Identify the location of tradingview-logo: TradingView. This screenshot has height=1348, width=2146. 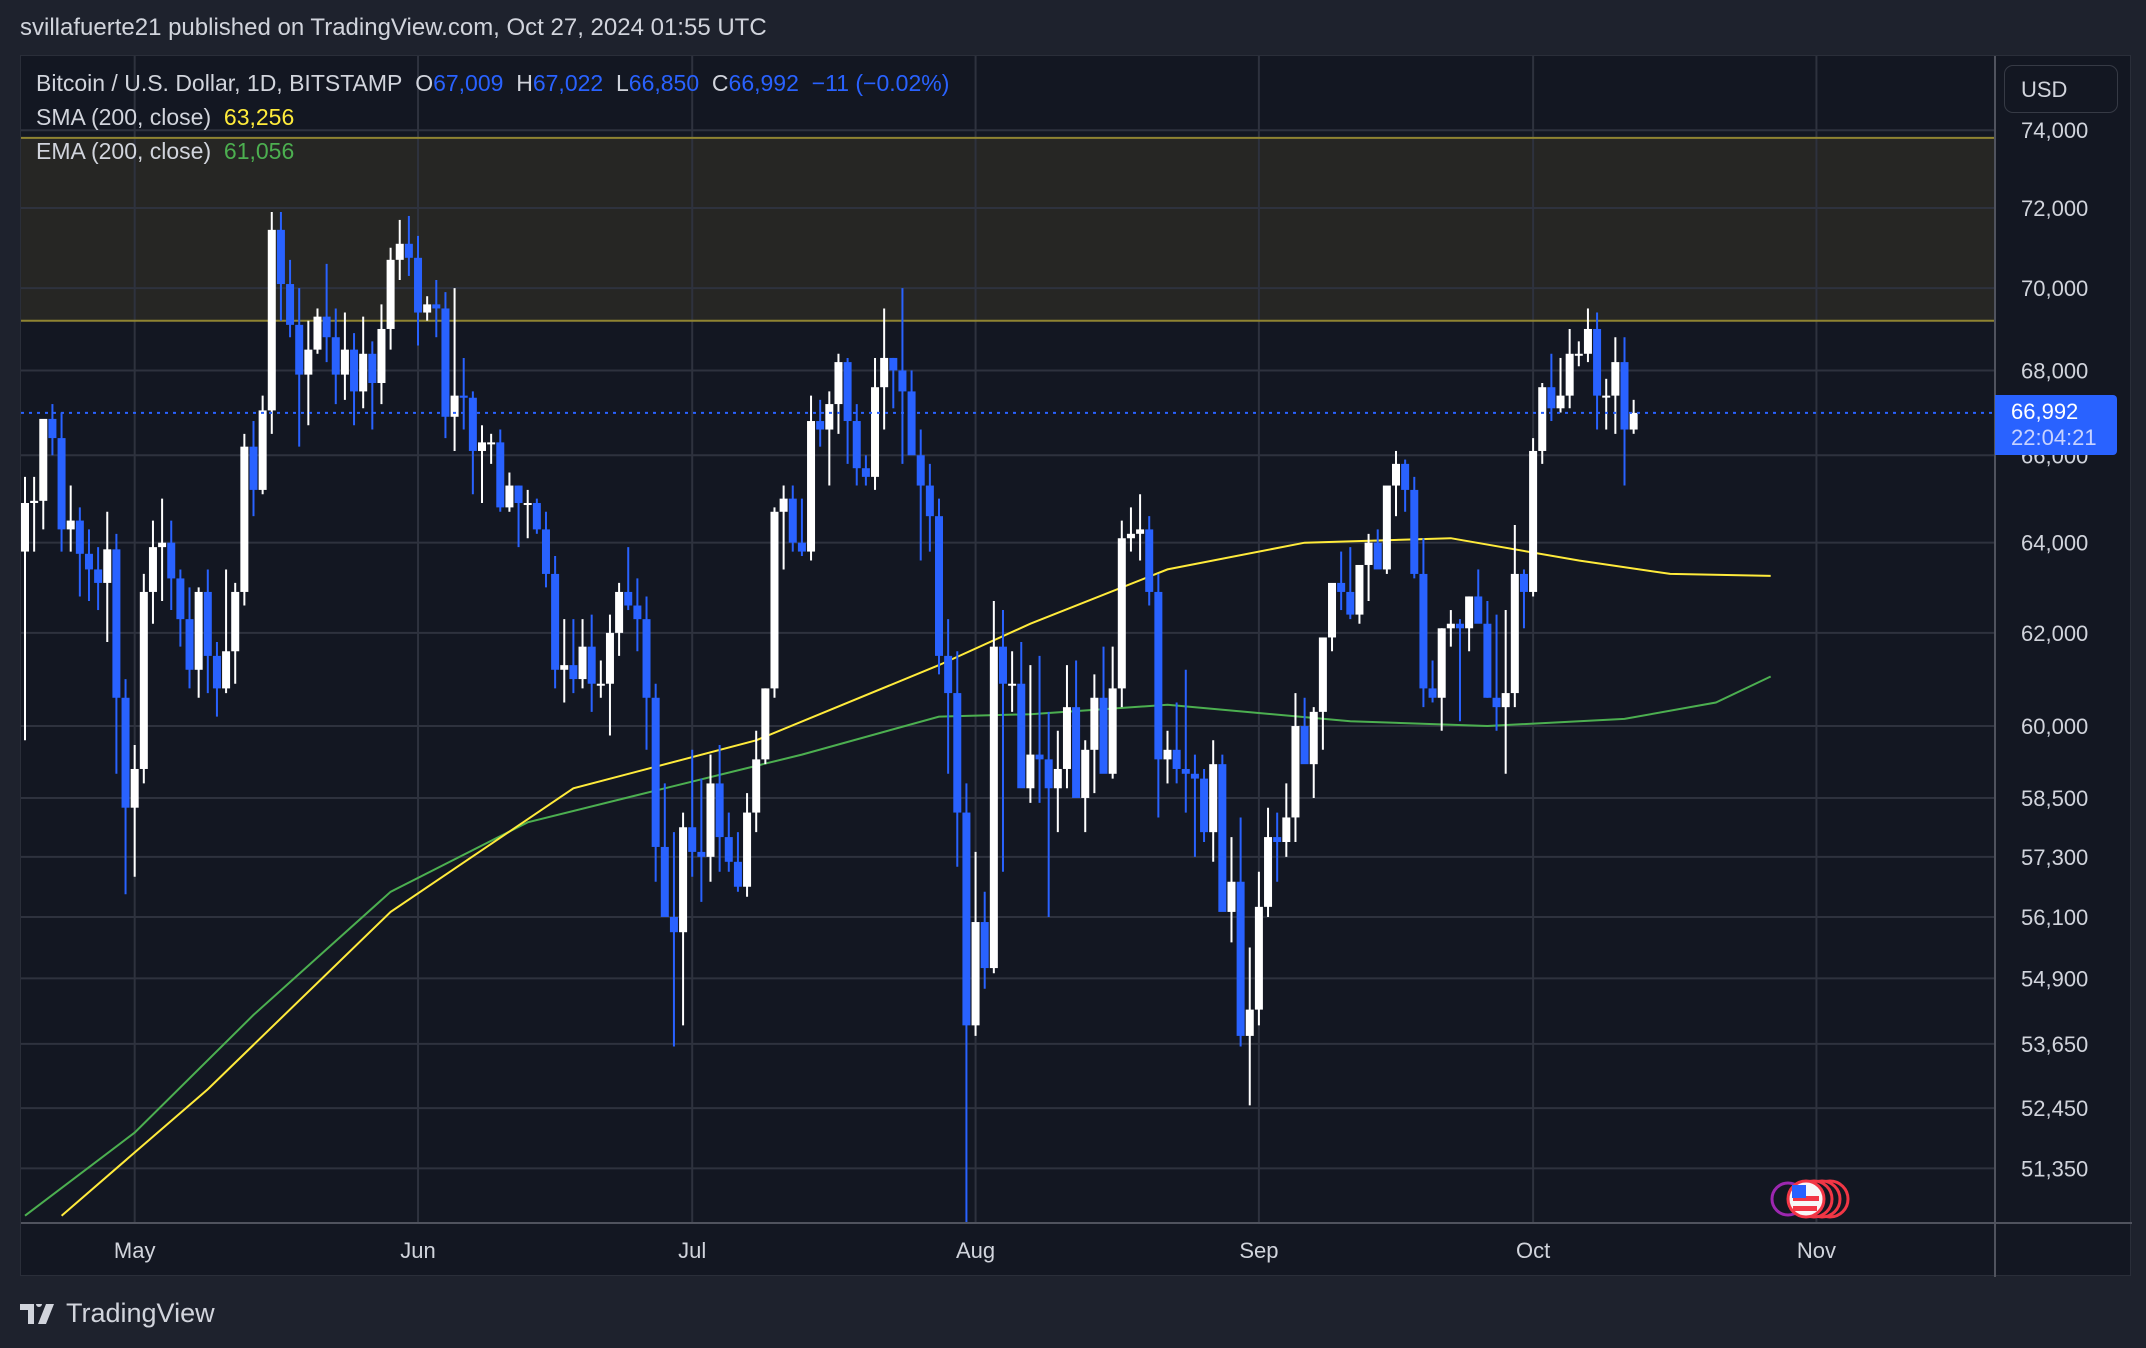
(117, 1313).